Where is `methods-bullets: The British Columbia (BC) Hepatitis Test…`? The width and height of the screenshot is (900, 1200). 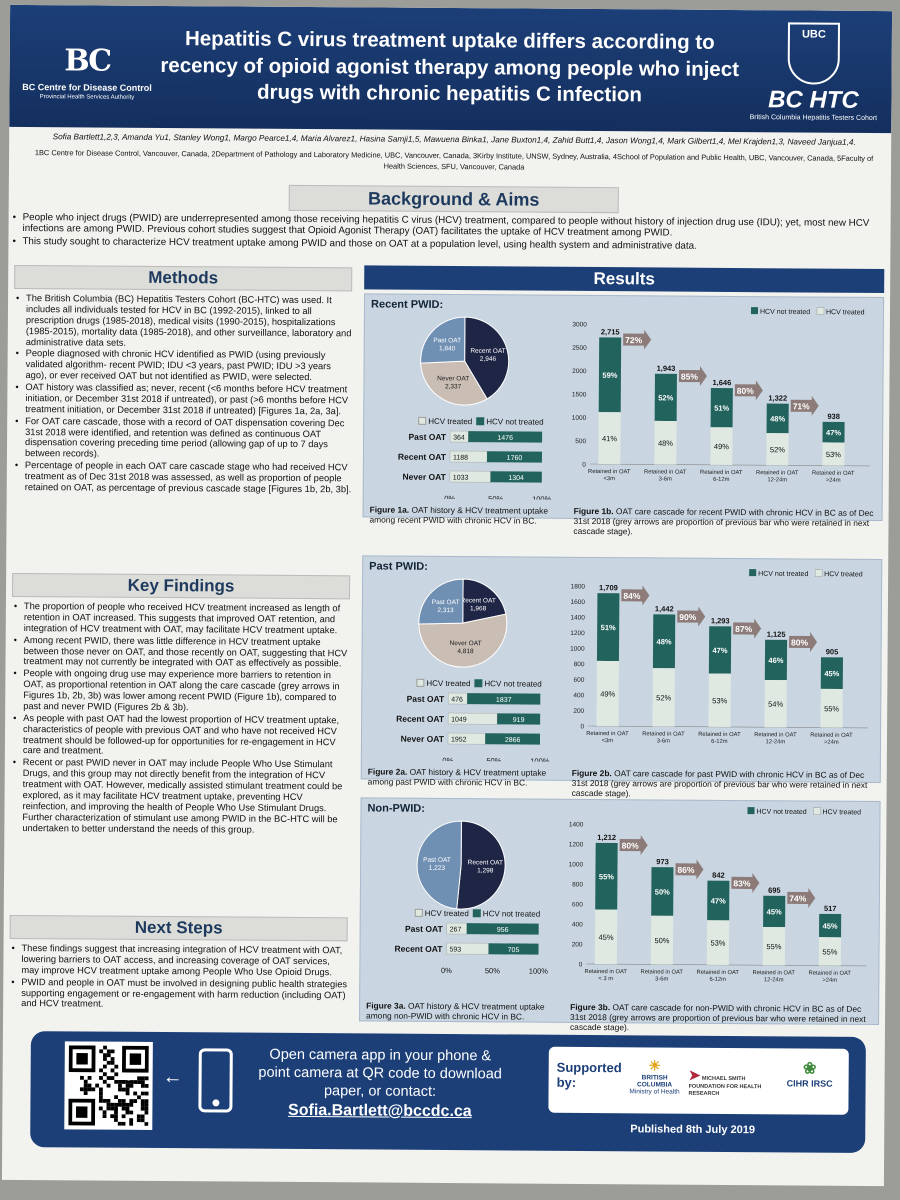 methods-bullets: The British Columbia (BC) Hepatitis Test… is located at coordinates (184, 394).